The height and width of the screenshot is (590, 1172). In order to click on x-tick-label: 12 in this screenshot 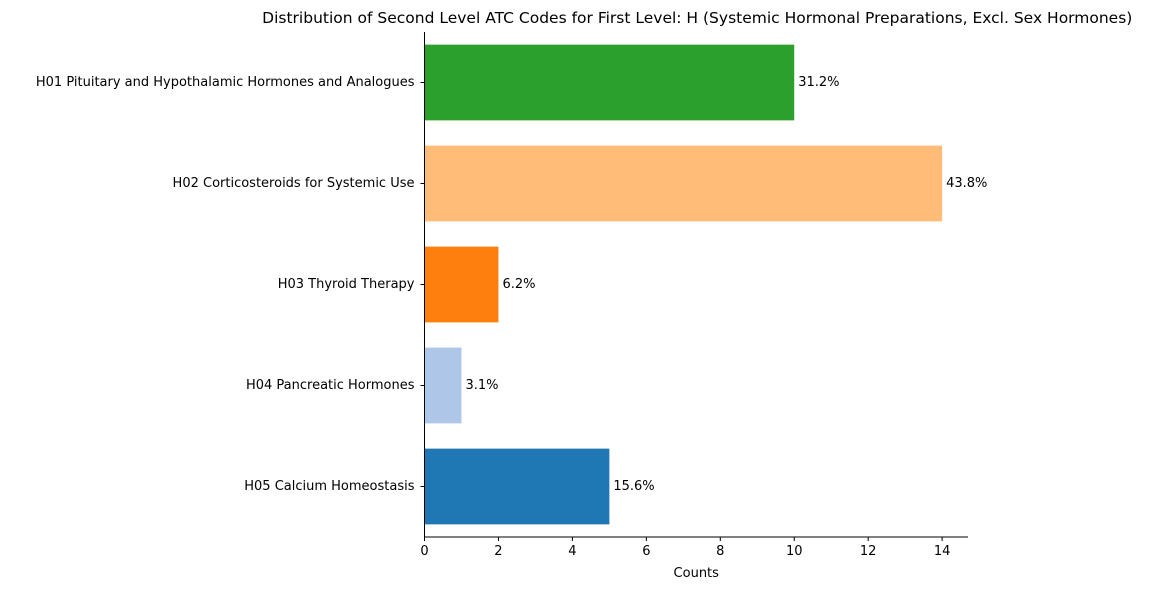, I will do `click(868, 551)`.